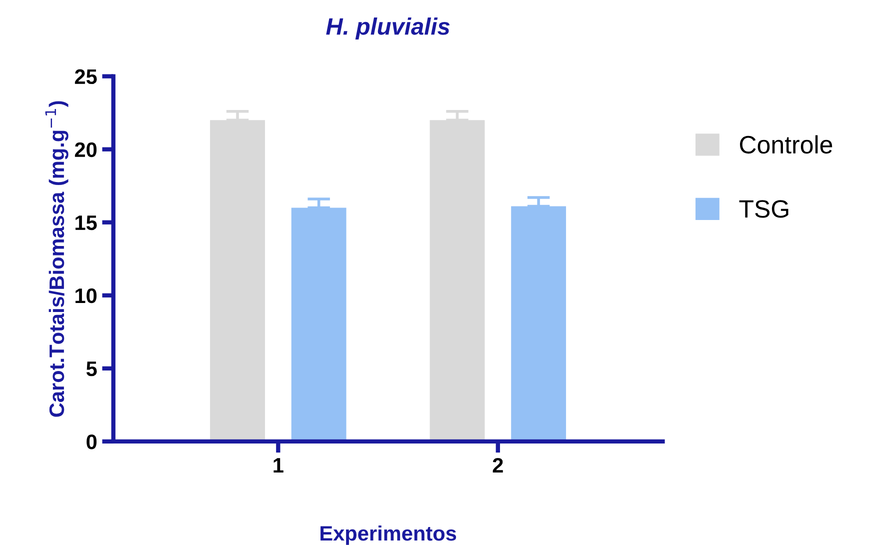 The image size is (872, 545). I want to click on legend-label: Controle, so click(786, 144).